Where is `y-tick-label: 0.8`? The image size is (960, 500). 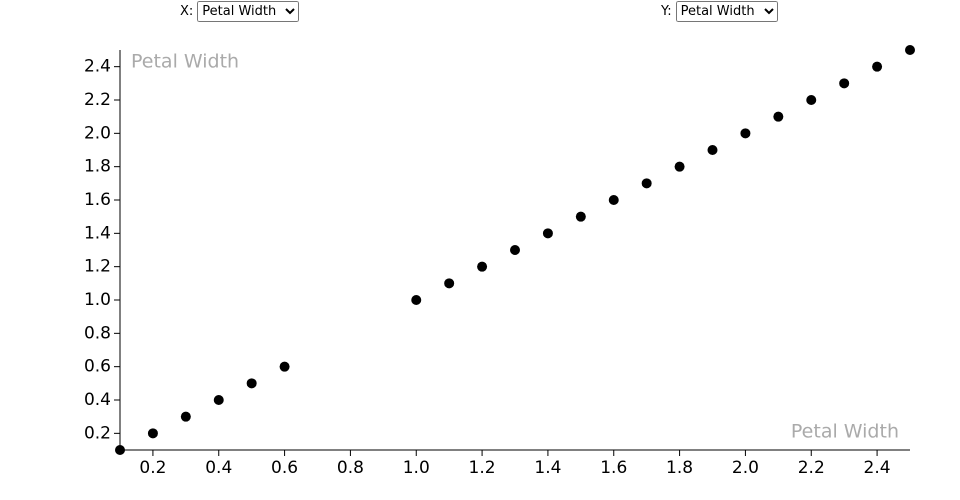 y-tick-label: 0.8 is located at coordinates (97, 333).